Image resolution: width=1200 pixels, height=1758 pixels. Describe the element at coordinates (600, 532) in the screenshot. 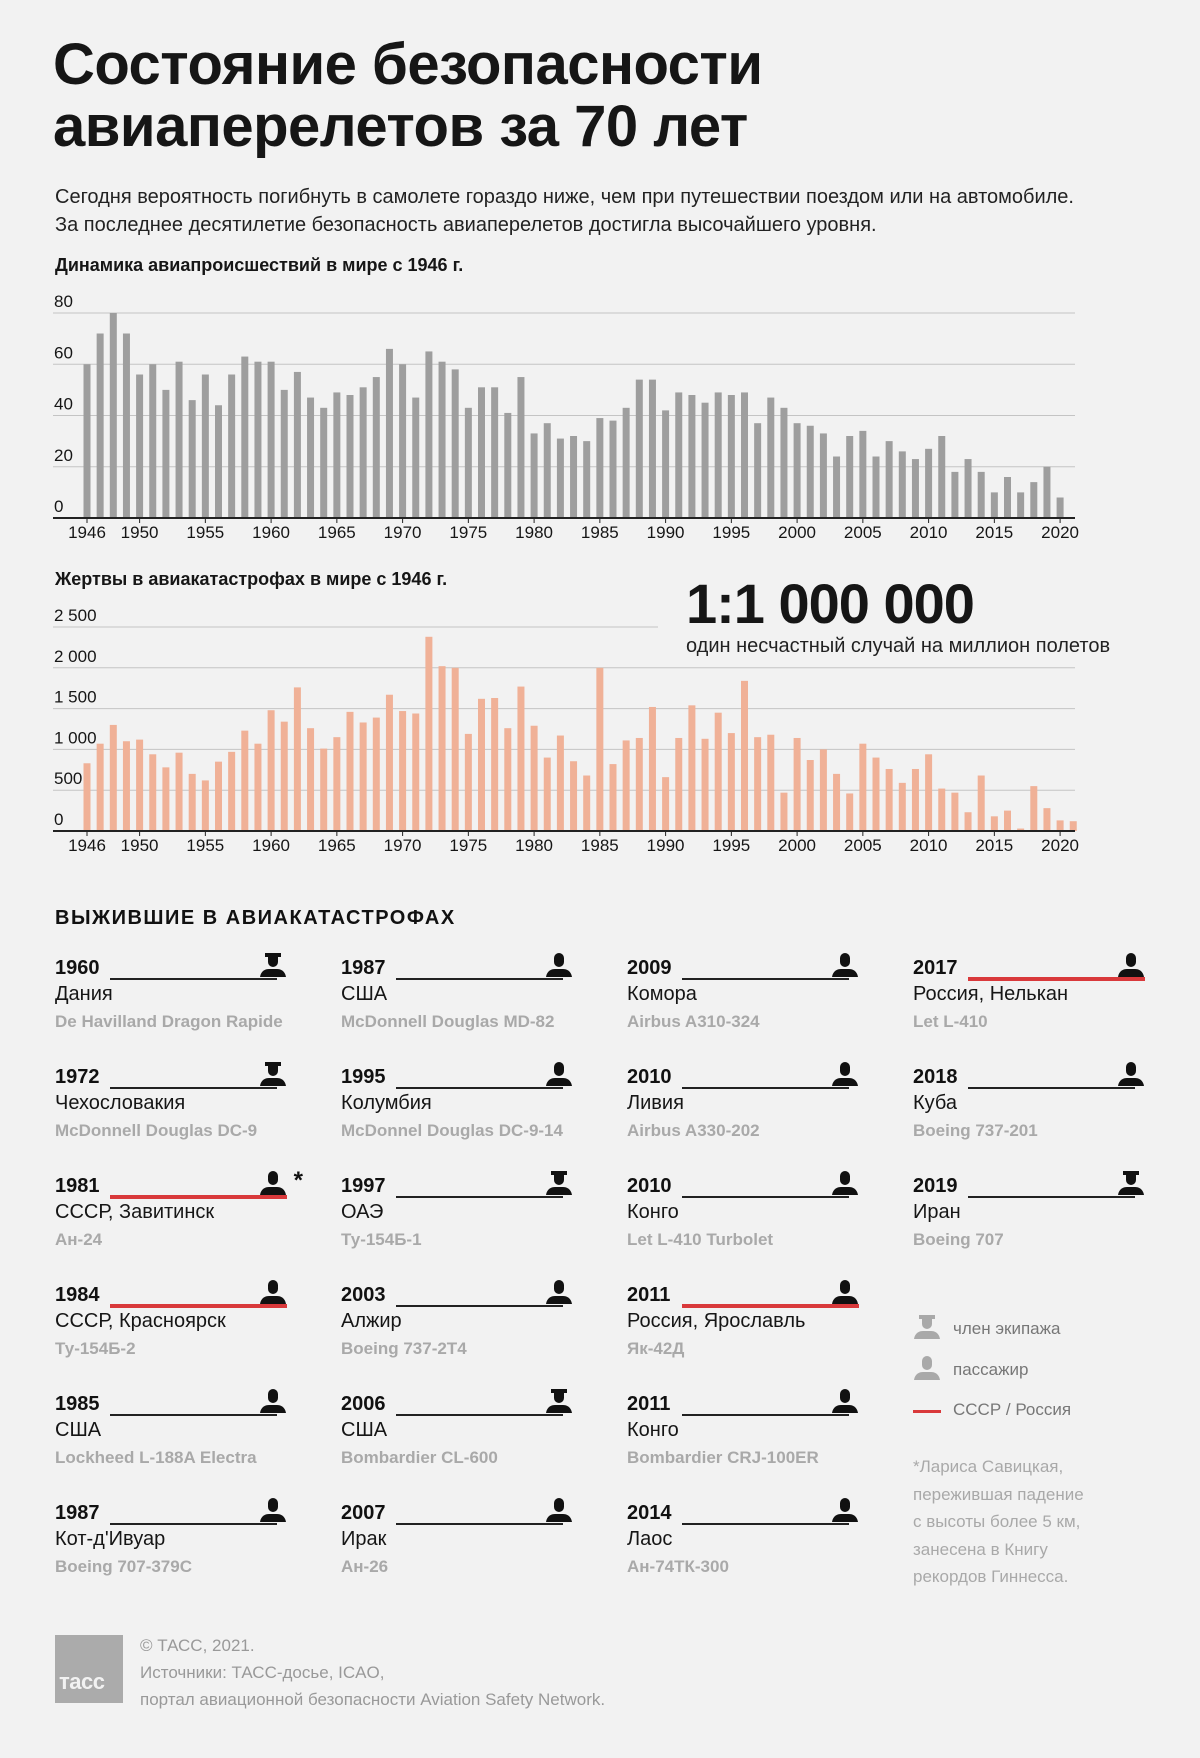

I see `x-tick-label: 1985` at that location.